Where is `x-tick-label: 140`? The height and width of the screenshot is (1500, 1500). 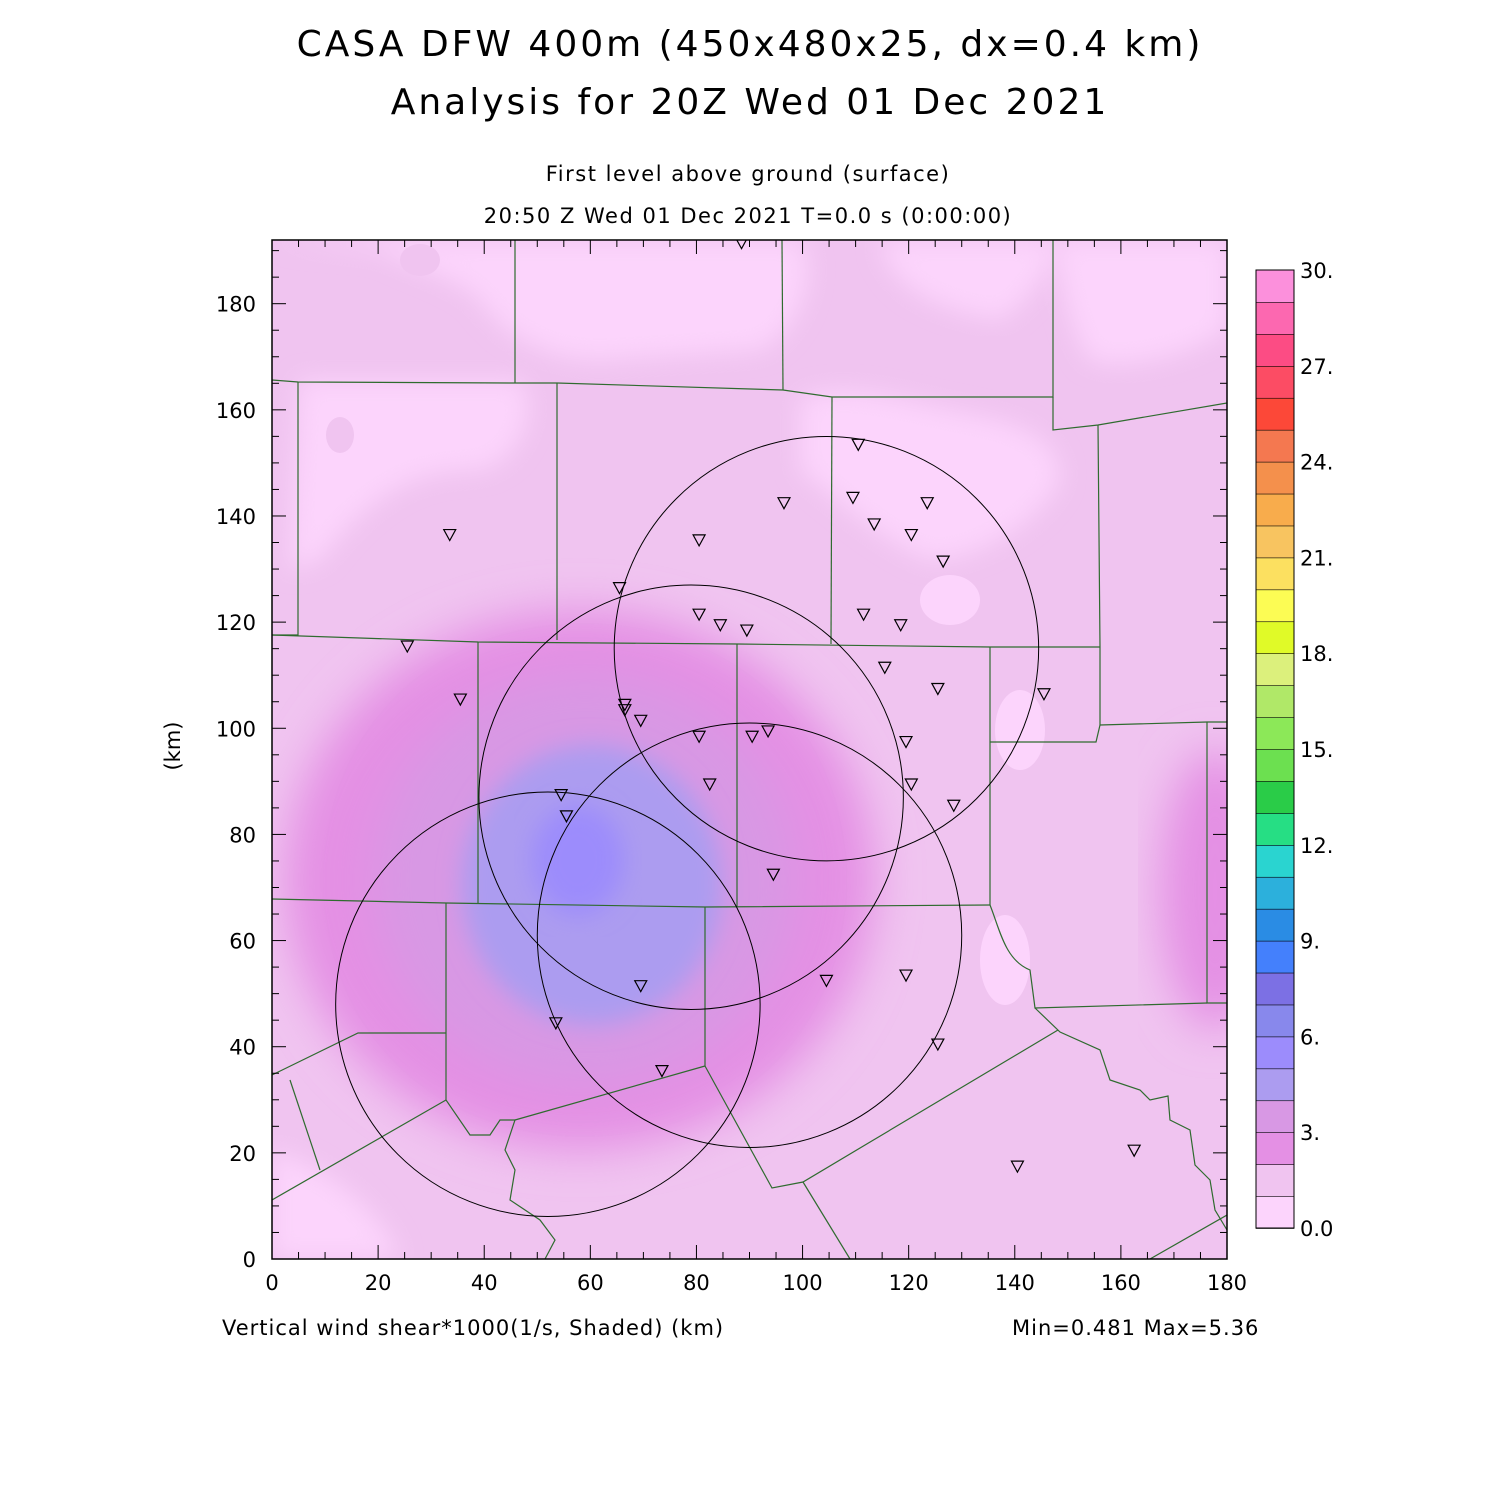 x-tick-label: 140 is located at coordinates (1015, 1283).